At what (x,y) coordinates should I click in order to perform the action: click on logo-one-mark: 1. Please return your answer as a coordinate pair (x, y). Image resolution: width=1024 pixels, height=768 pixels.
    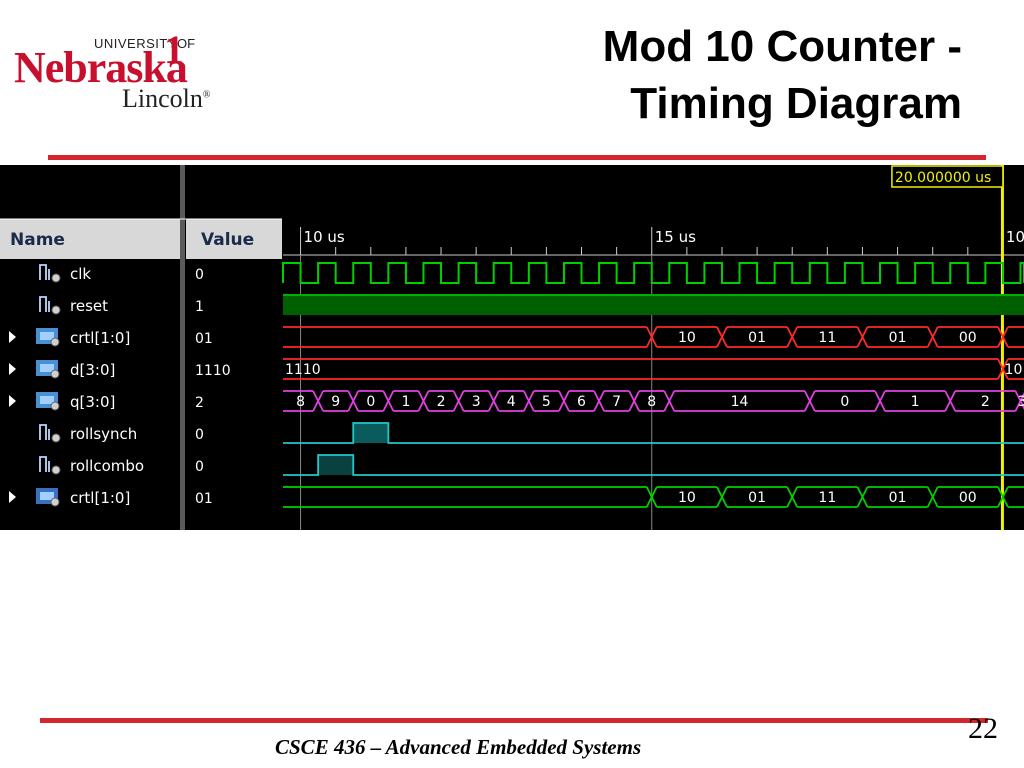
    Looking at the image, I should click on (174, 49).